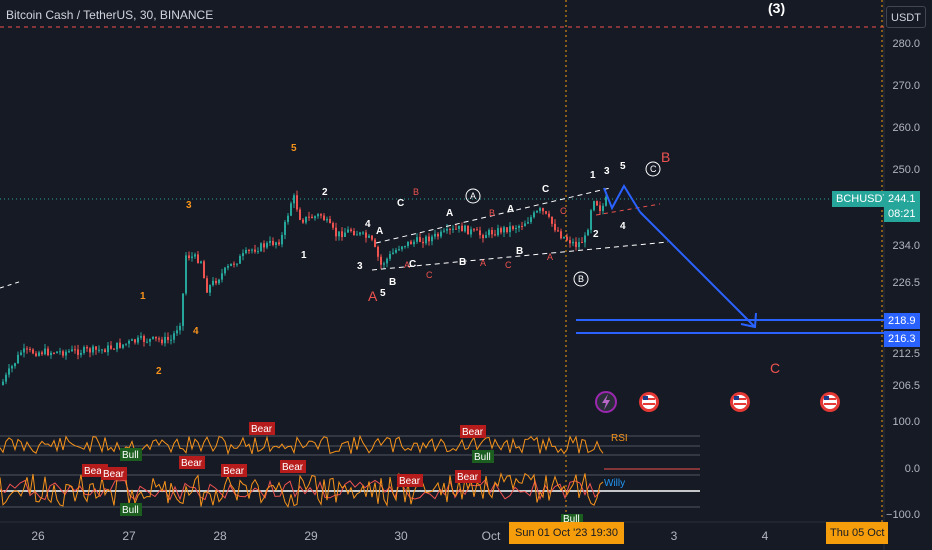  I want to click on willy-panel, so click(350, 488).